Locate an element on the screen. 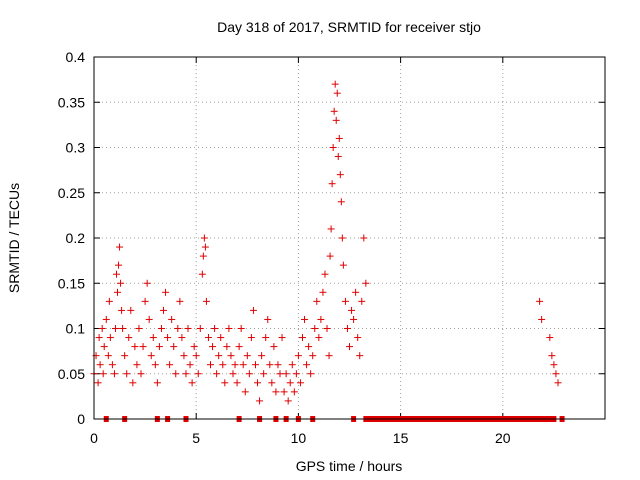 This screenshot has height=480, width=640. x-tick-label: 0 is located at coordinates (94, 438).